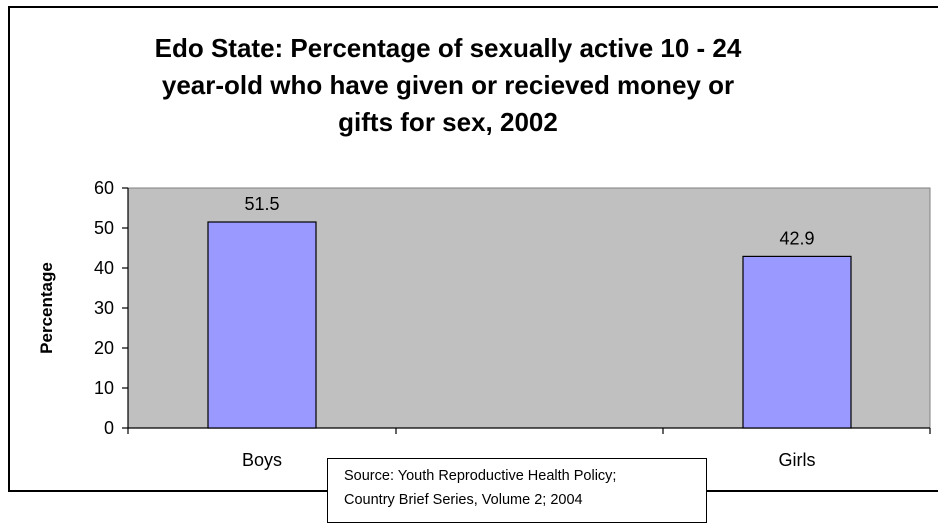 This screenshot has width=938, height=523. I want to click on data-label: 51.5, so click(261, 204).